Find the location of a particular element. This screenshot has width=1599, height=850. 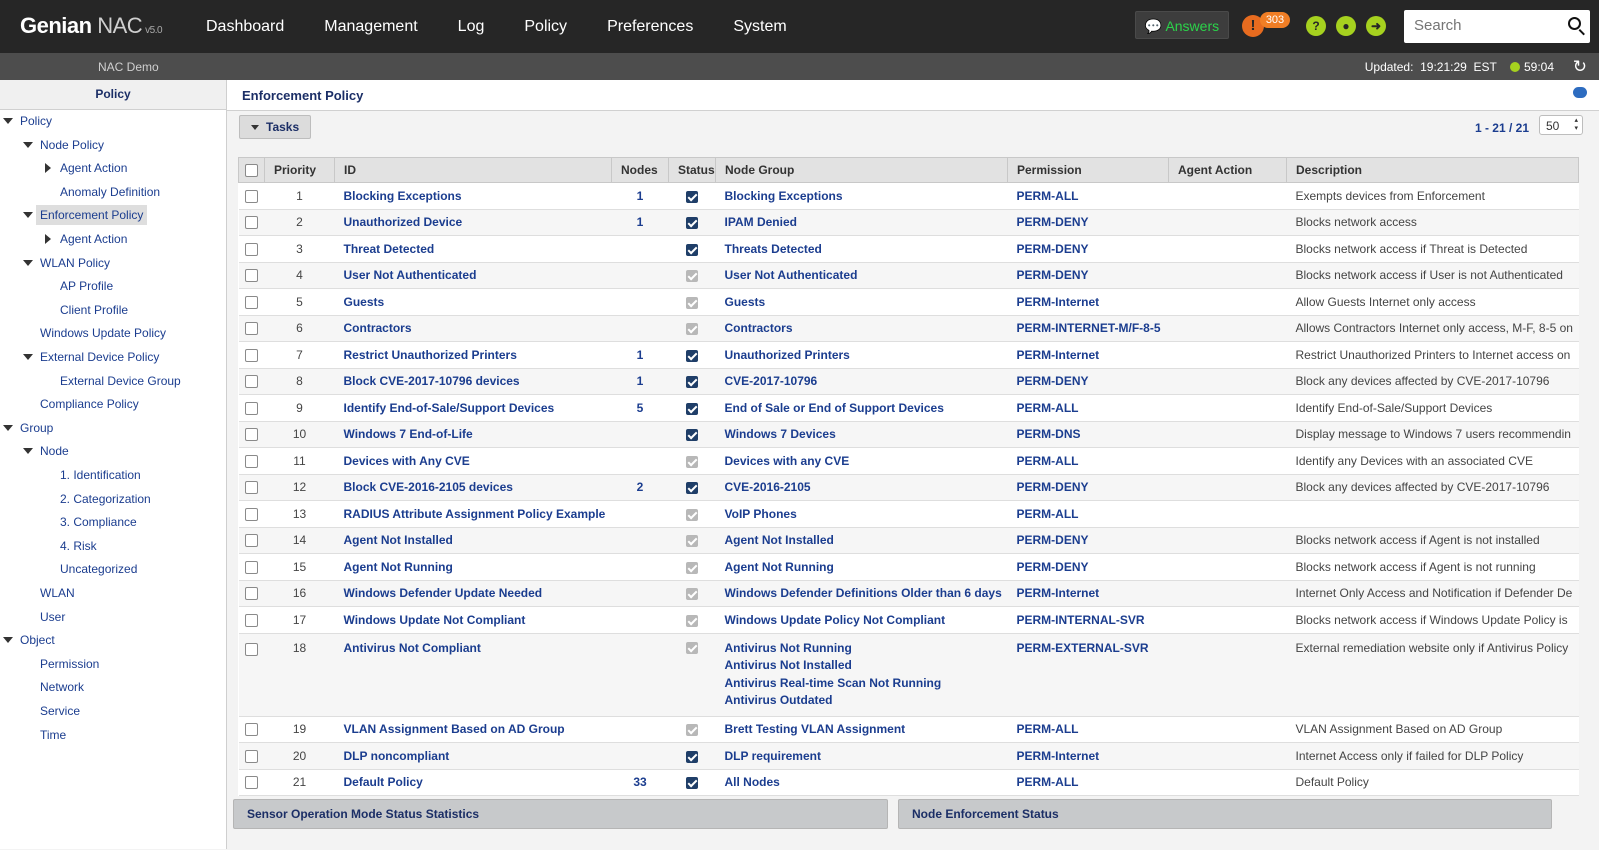

node-group-link: End of Sale or End of Support Devices is located at coordinates (861, 408).